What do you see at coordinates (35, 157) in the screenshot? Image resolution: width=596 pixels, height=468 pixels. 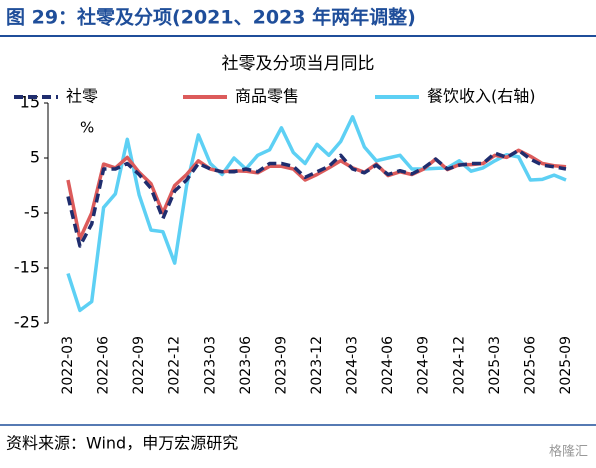 I see `y-tick-label: 5` at bounding box center [35, 157].